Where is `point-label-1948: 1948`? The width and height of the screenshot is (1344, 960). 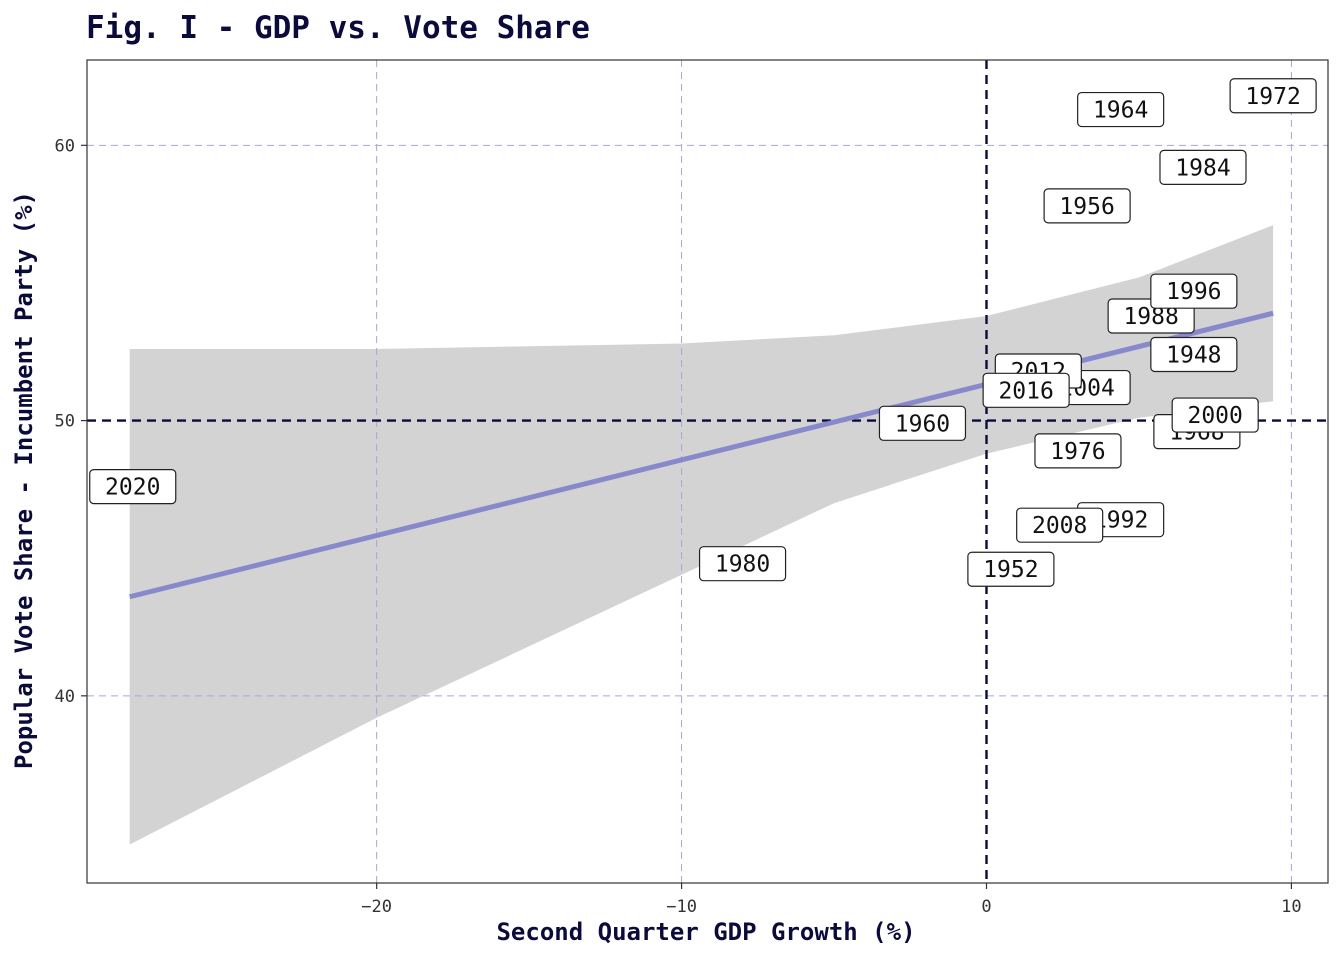 point-label-1948: 1948 is located at coordinates (1194, 354).